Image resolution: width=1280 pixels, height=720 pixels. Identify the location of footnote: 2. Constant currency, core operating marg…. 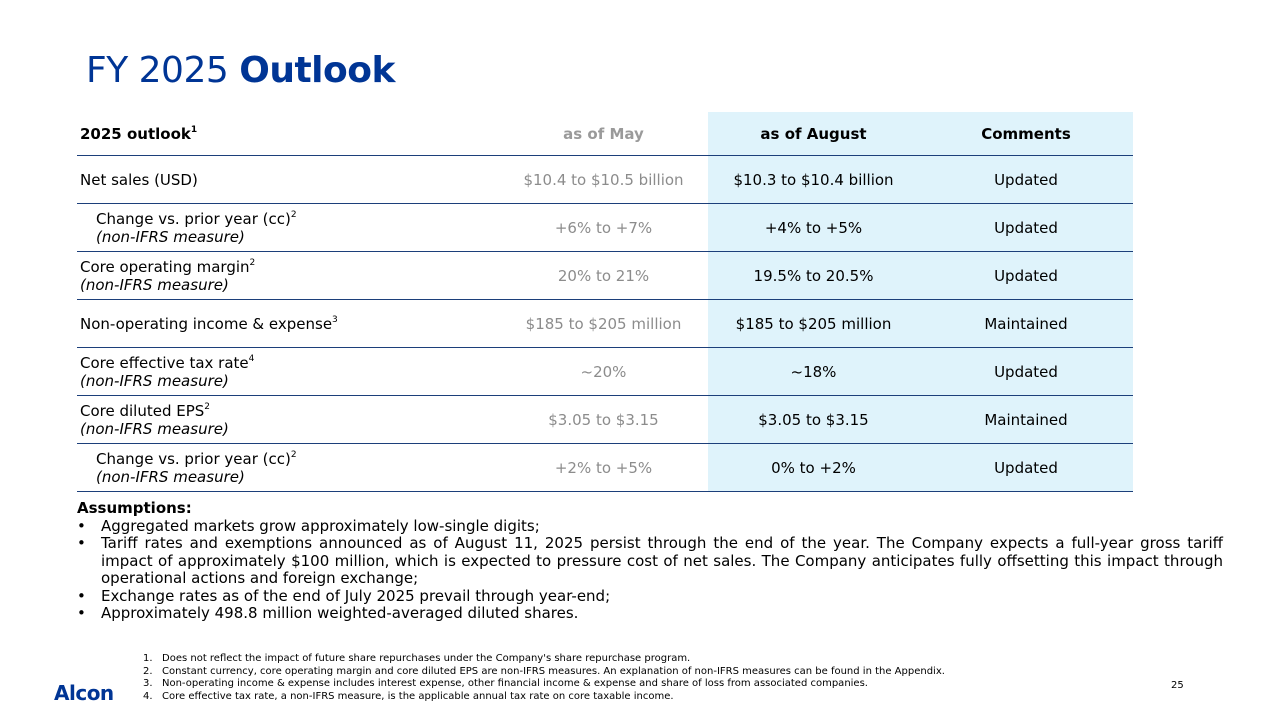
(544, 671).